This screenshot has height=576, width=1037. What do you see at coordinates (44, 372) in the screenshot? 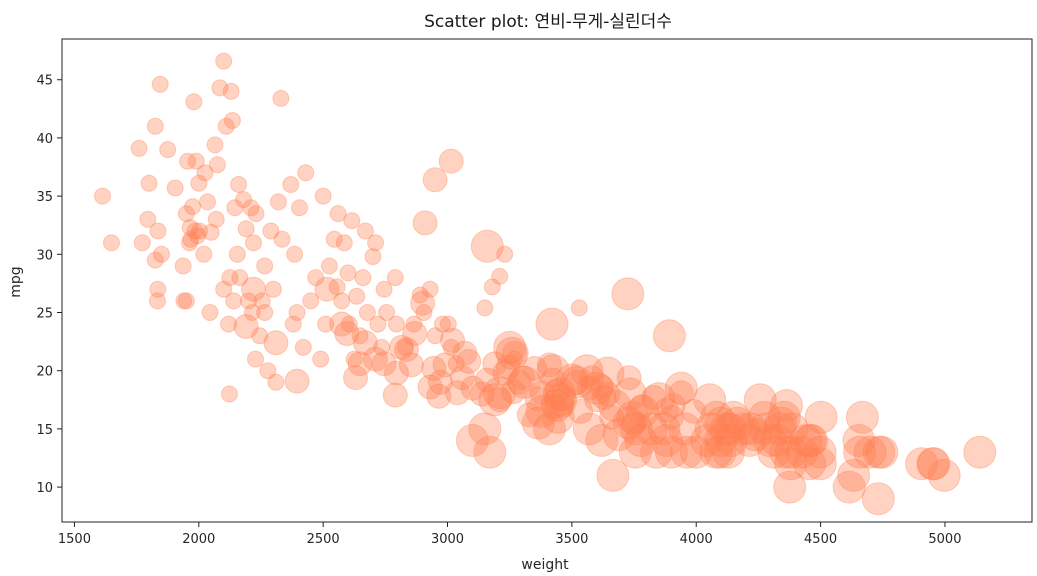
I see `y-tick-label: 20` at bounding box center [44, 372].